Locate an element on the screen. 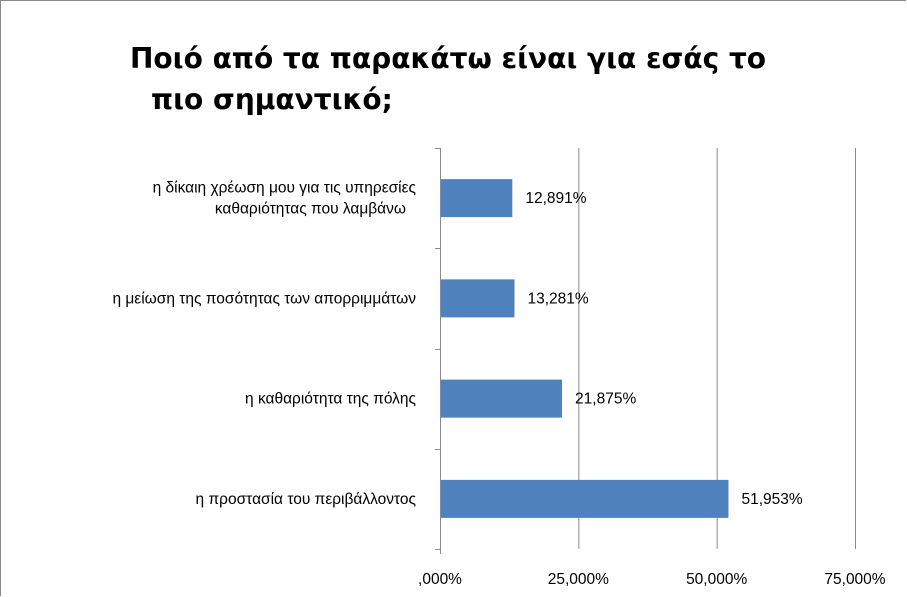 The height and width of the screenshot is (597, 907). chart-title-line-2: πιο σημαντικό; is located at coordinates (272, 99).